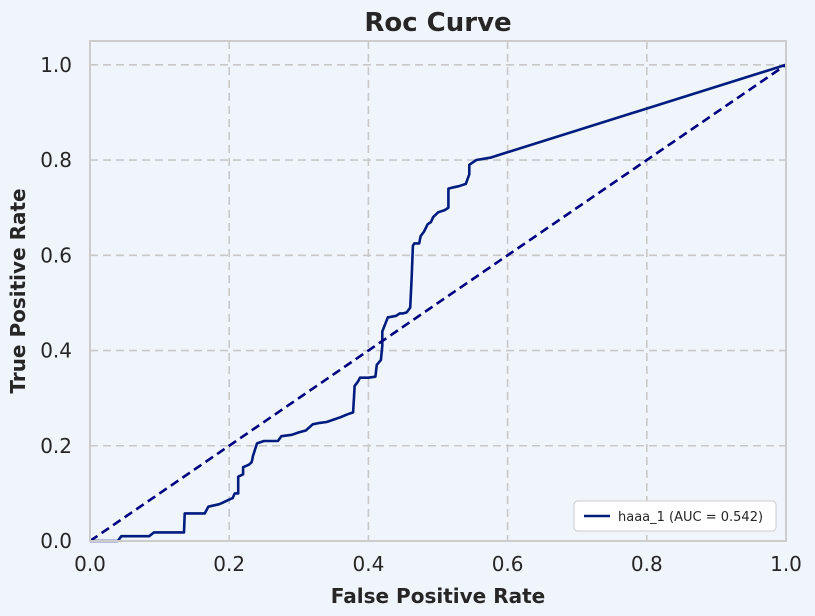  I want to click on x-tick-label: 1.0, so click(786, 564).